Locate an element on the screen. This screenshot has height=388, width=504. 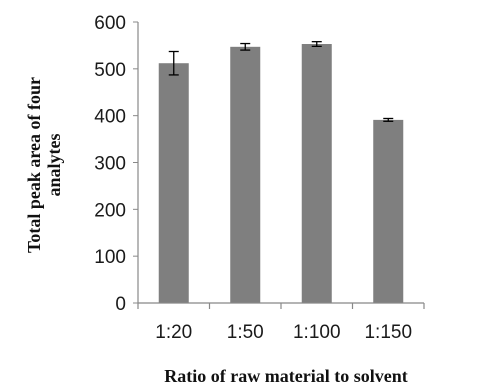
y-tick-label: 300 is located at coordinates (110, 164).